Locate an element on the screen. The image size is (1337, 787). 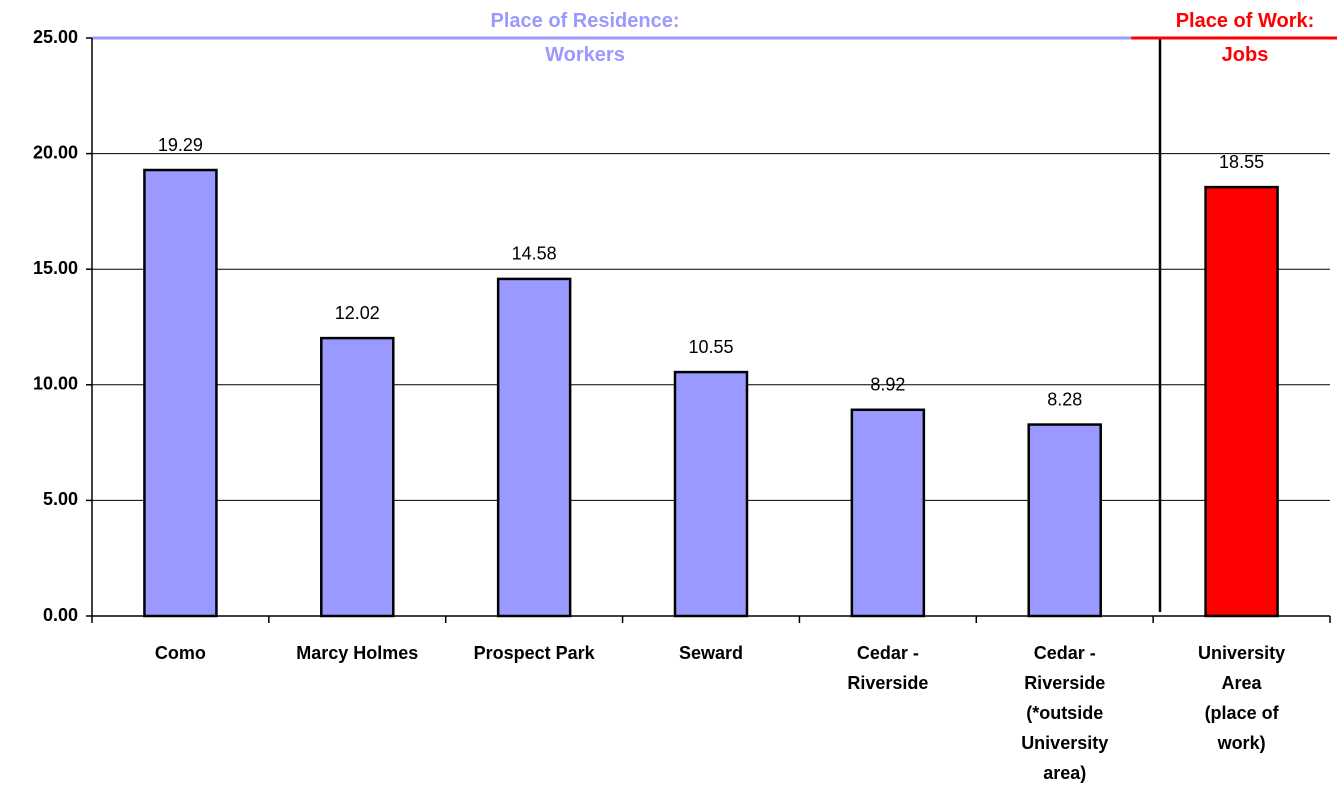
value-label: 19.29 is located at coordinates (180, 145).